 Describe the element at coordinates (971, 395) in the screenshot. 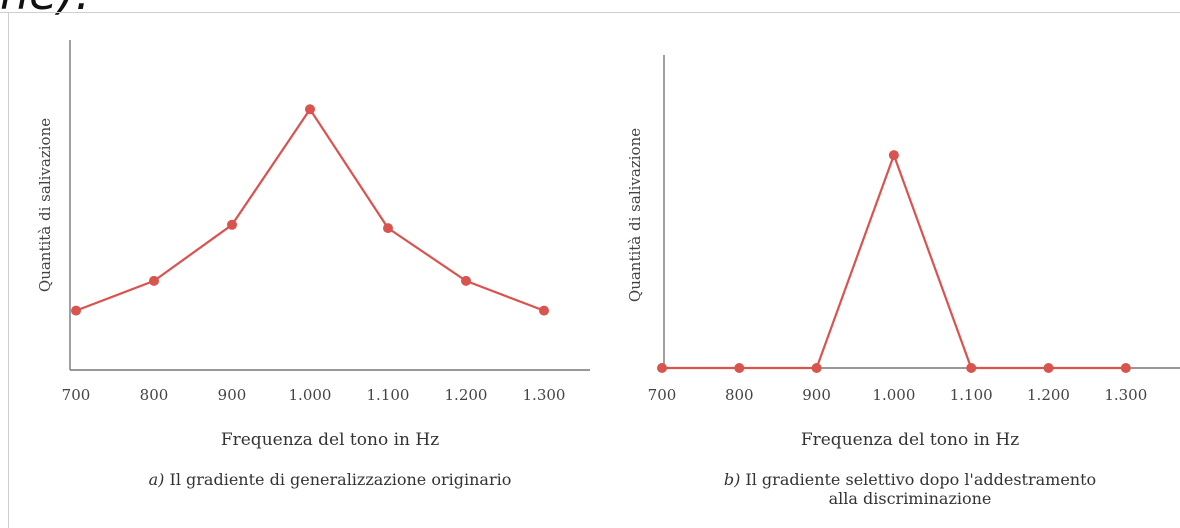

I see `panel-b-tick-label: 1.100` at that location.